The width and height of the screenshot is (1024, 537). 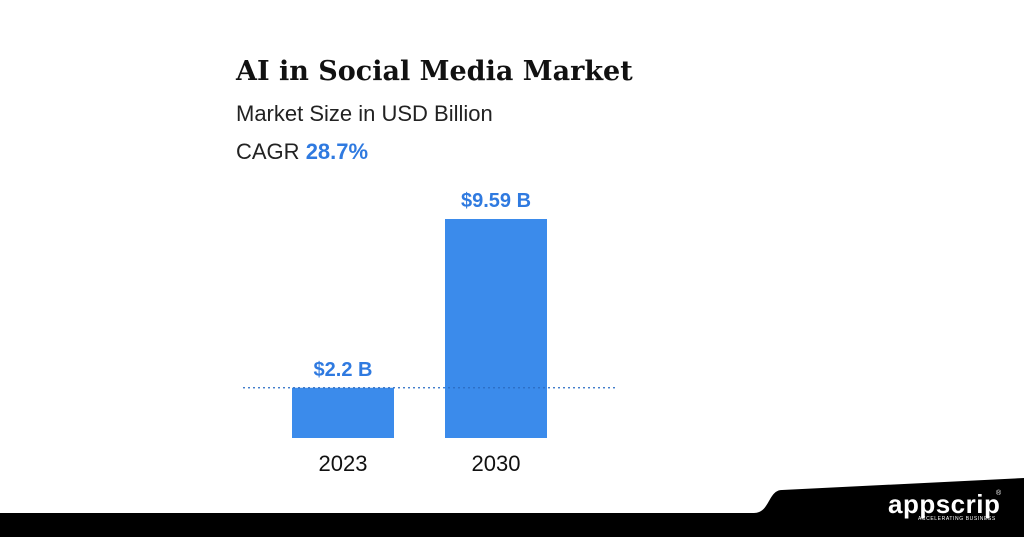 What do you see at coordinates (434, 71) in the screenshot?
I see `chart-title: AI in Social Media Market` at bounding box center [434, 71].